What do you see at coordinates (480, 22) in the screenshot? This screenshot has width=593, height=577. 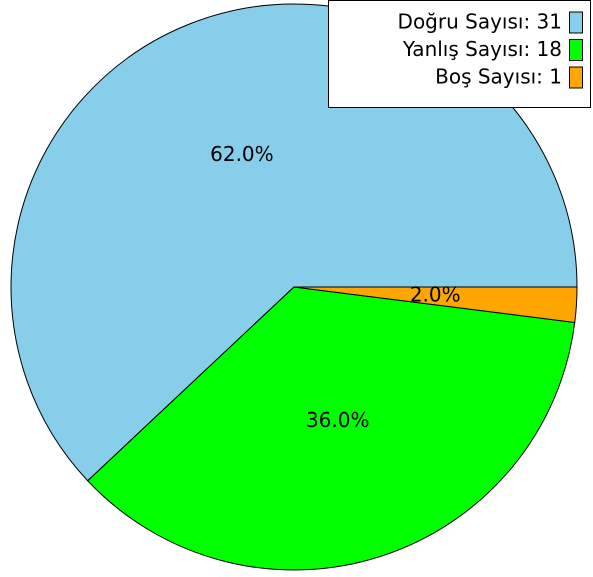 I see `legend-label: Doğru Sayısı: 31` at bounding box center [480, 22].